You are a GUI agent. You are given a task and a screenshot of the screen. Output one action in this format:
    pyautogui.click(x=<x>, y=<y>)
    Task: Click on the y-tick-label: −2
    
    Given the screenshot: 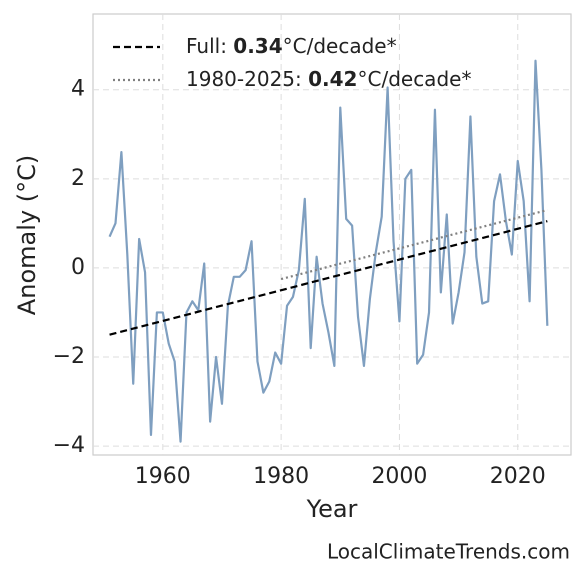 What is the action you would take?
    pyautogui.click(x=69, y=356)
    